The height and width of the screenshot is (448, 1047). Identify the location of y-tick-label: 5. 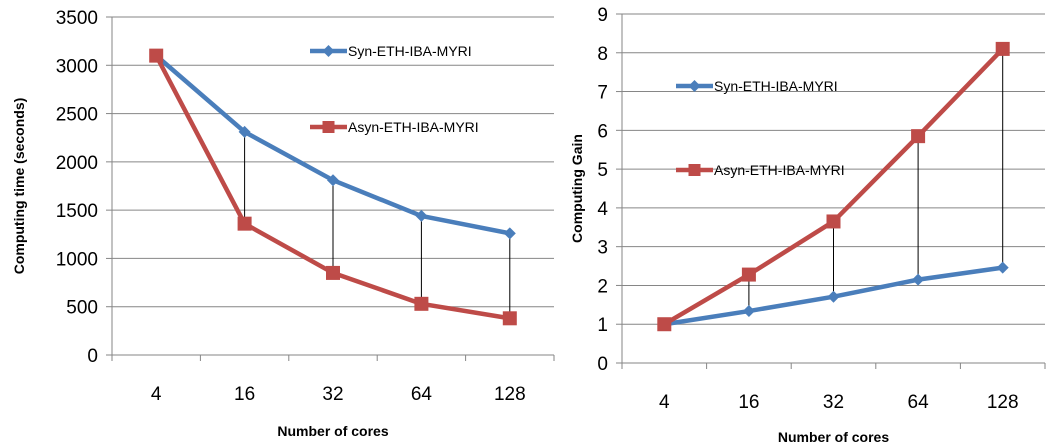
(602, 170).